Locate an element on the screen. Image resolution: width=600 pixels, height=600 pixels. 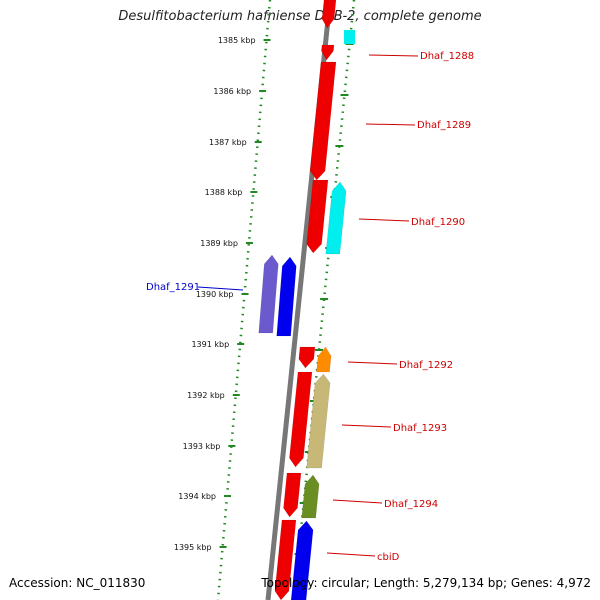
tick-label: 1392 kbp is located at coordinates (206, 395).